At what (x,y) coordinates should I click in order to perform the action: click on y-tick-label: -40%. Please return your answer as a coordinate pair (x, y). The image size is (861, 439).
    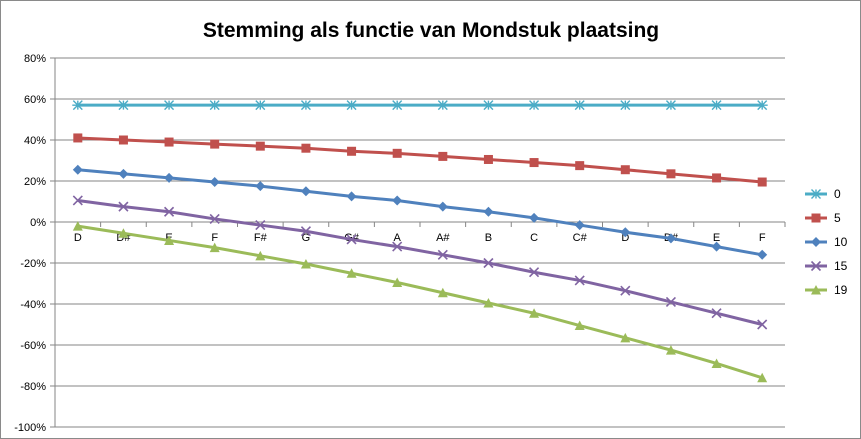
    Looking at the image, I should click on (33, 305).